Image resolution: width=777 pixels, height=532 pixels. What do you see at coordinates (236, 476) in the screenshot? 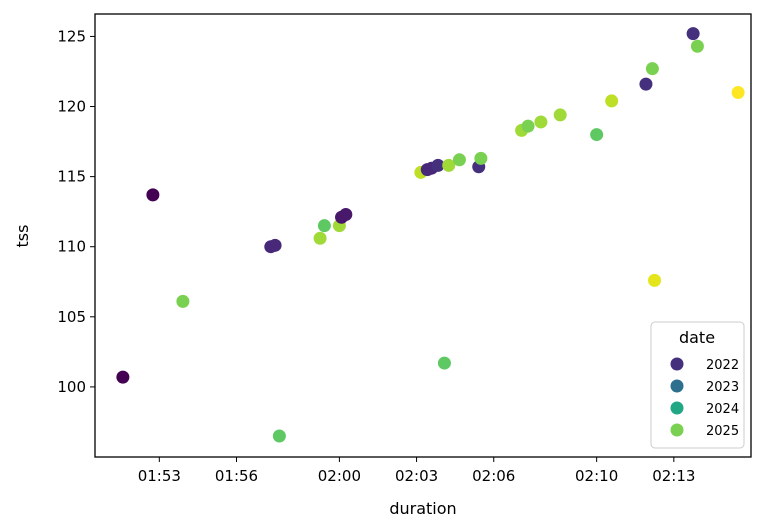
I see `x-tick-label: 01:56` at bounding box center [236, 476].